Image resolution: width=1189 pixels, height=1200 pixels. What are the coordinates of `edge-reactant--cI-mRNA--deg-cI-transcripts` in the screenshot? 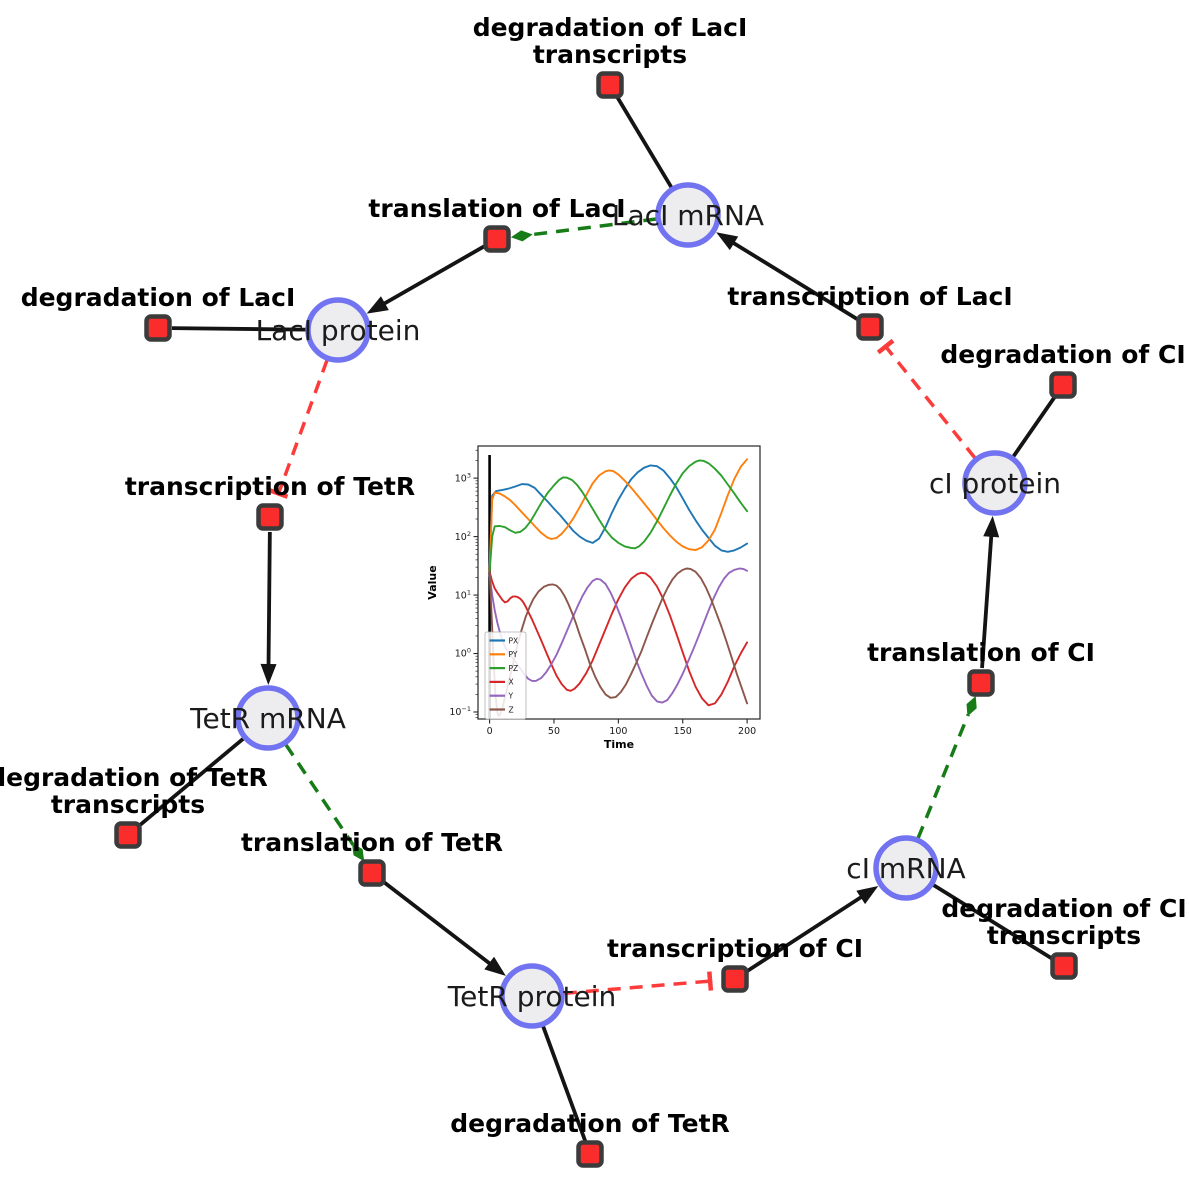 It's located at (993, 922).